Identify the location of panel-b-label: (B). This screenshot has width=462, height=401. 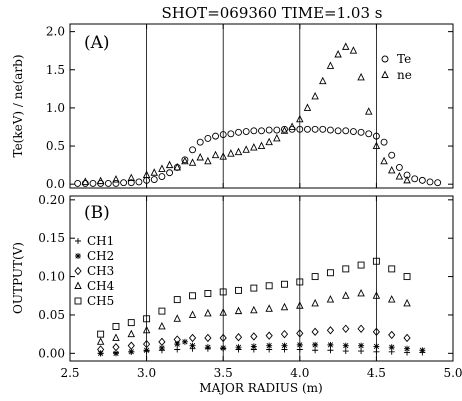
(97, 213).